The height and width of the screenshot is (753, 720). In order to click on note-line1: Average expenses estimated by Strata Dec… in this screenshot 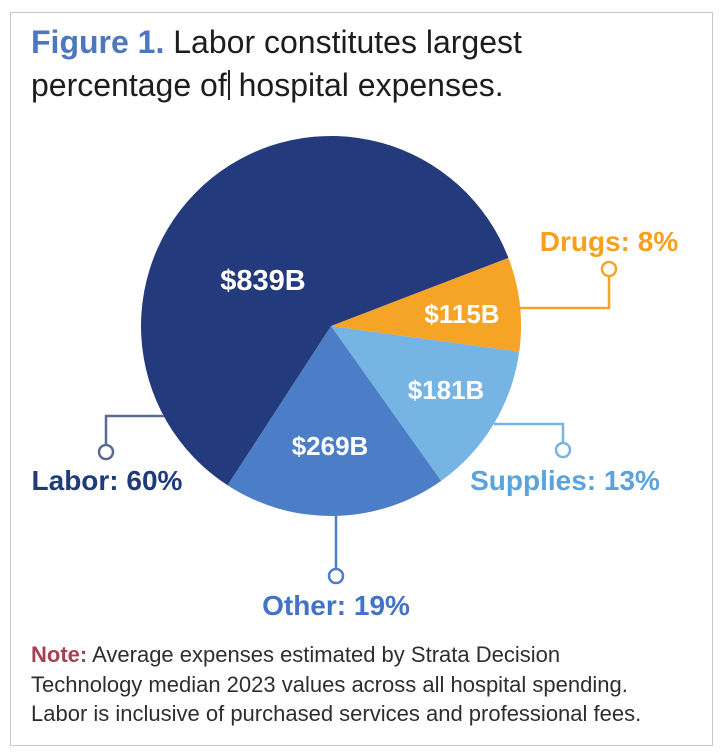, I will do `click(324, 654)`.